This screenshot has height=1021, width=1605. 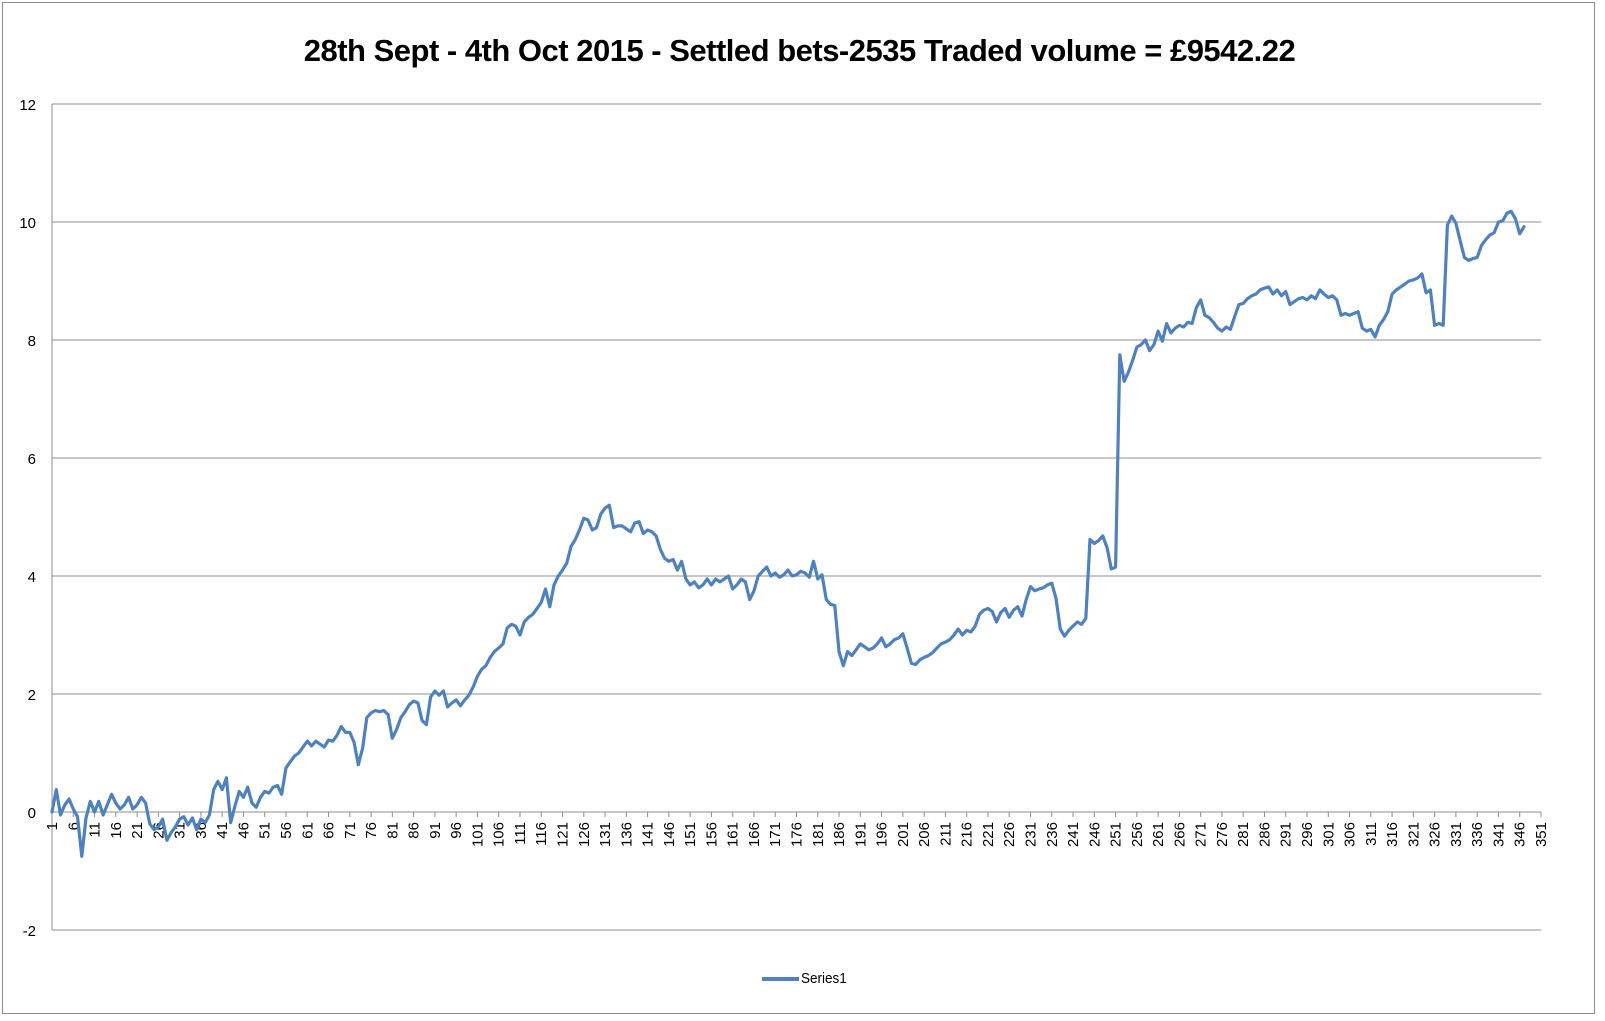 What do you see at coordinates (32, 341) in the screenshot?
I see `y-tick-label: 8` at bounding box center [32, 341].